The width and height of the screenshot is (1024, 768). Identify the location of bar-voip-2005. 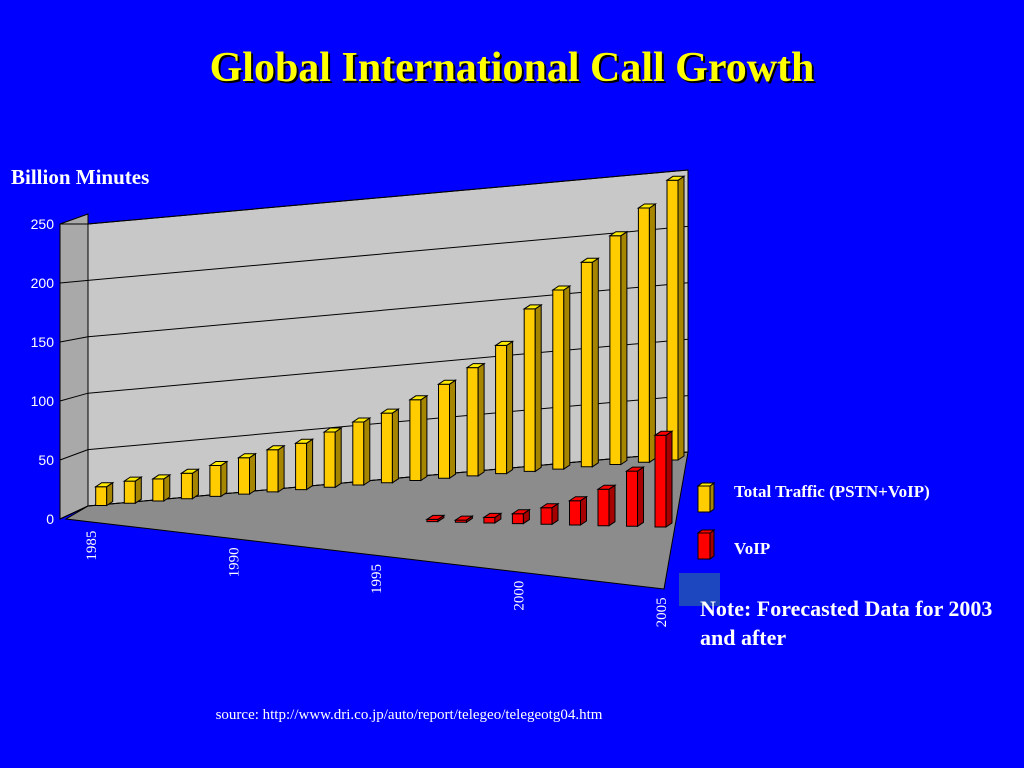
(663, 479).